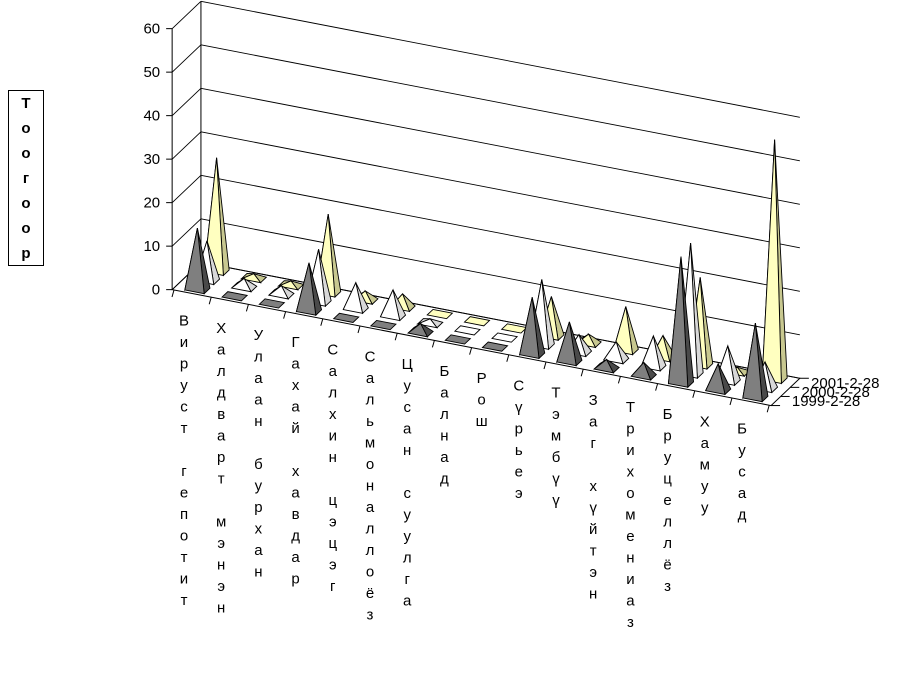  I want to click on y-tick-label: 10, so click(151, 246).